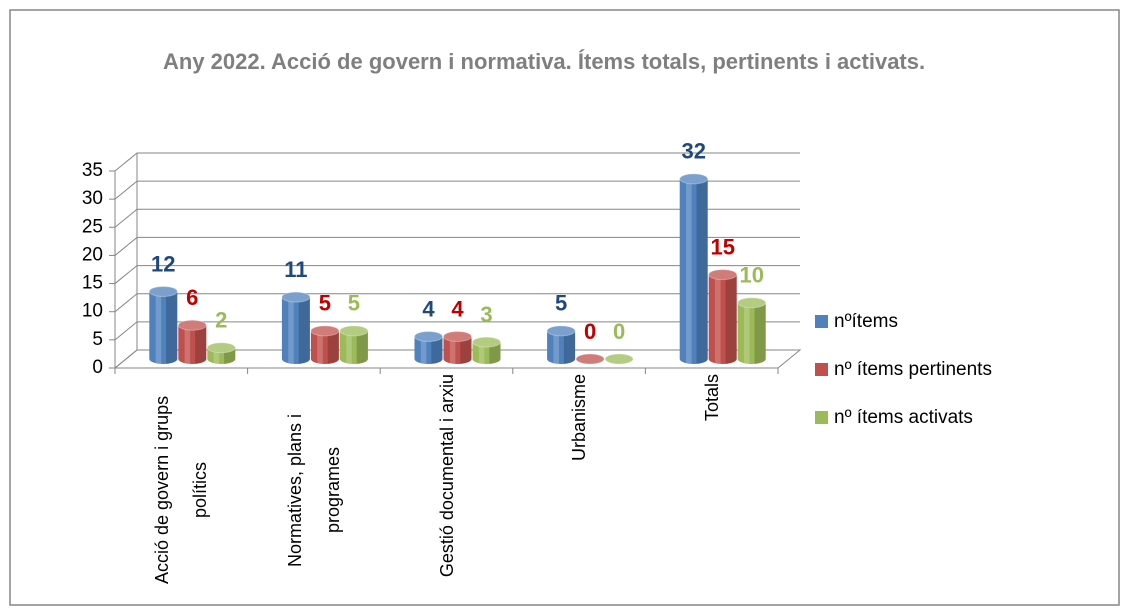 This screenshot has width=1129, height=616. What do you see at coordinates (295, 269) in the screenshot?
I see `value-label: 11` at bounding box center [295, 269].